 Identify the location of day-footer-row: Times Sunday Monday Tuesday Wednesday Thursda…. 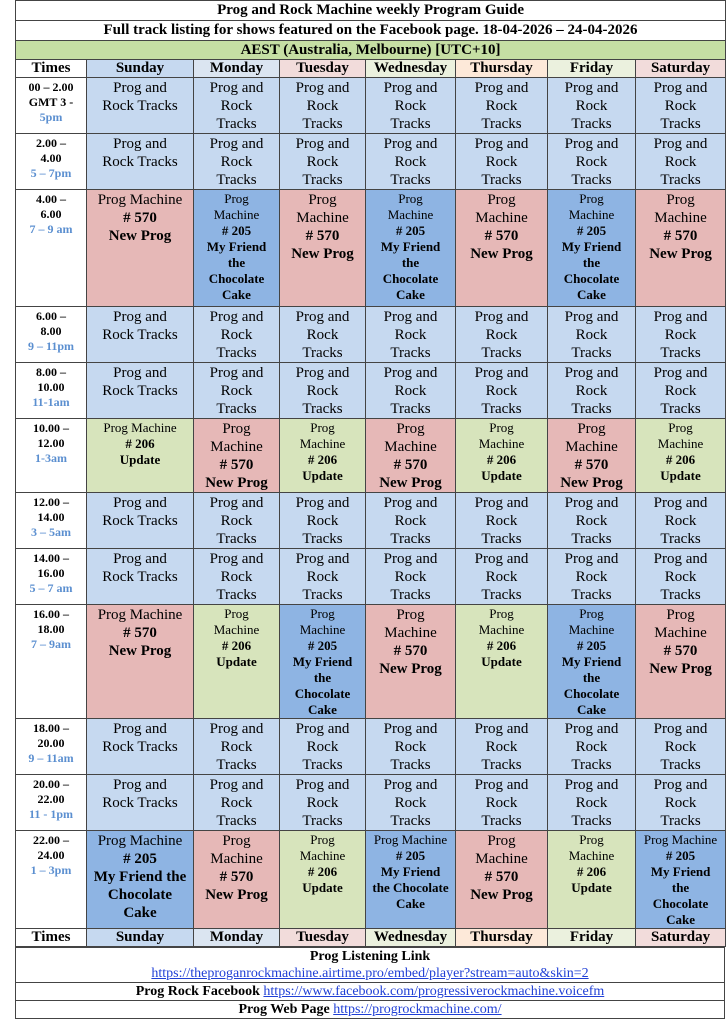
(370, 937).